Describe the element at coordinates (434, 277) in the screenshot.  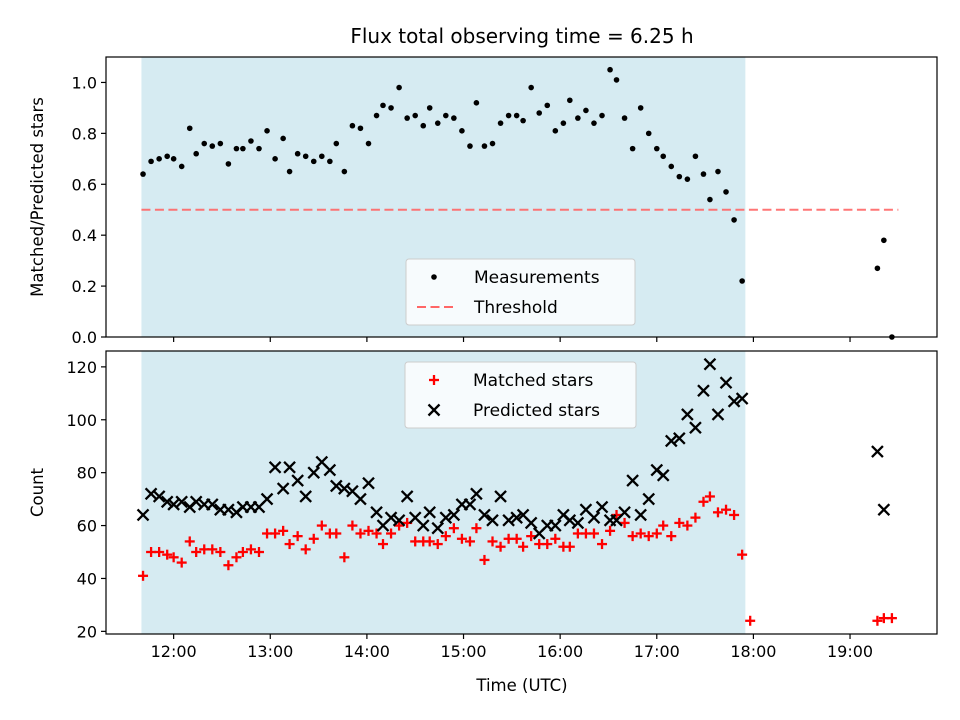
I see `legend-marker-measurements` at that location.